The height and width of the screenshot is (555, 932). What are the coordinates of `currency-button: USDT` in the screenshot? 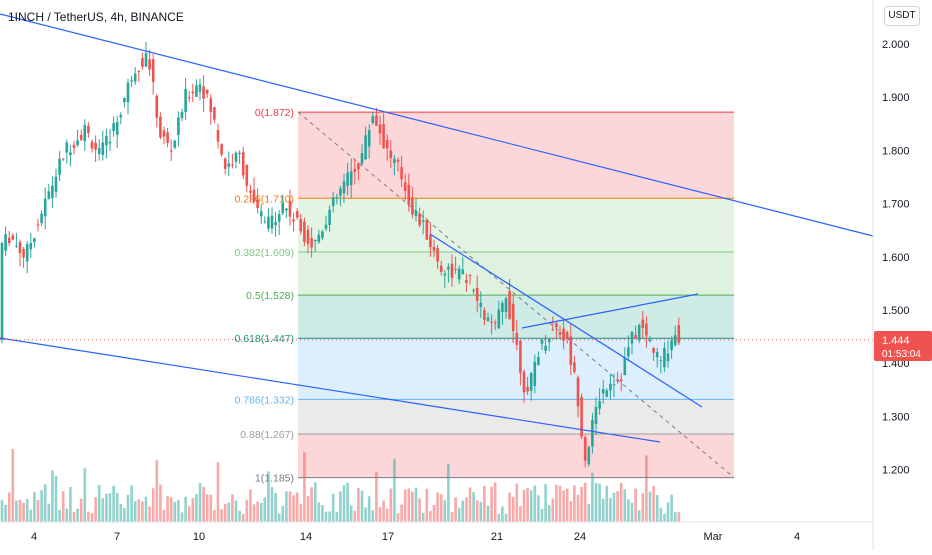 It's located at (902, 16).